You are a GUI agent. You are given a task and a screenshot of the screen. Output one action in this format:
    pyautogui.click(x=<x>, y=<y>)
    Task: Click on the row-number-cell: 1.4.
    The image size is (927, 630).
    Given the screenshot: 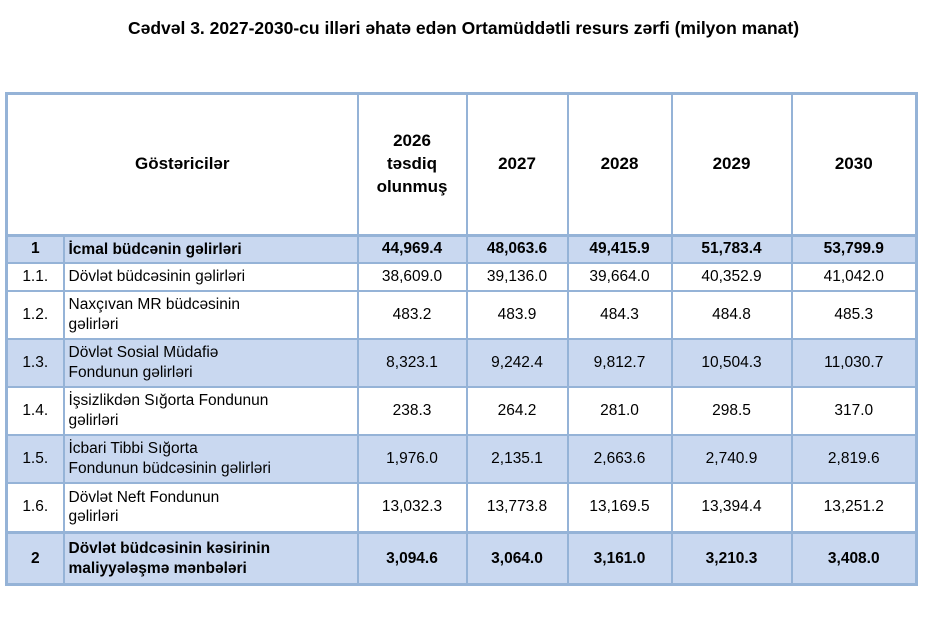 What is the action you would take?
    pyautogui.click(x=35, y=410)
    